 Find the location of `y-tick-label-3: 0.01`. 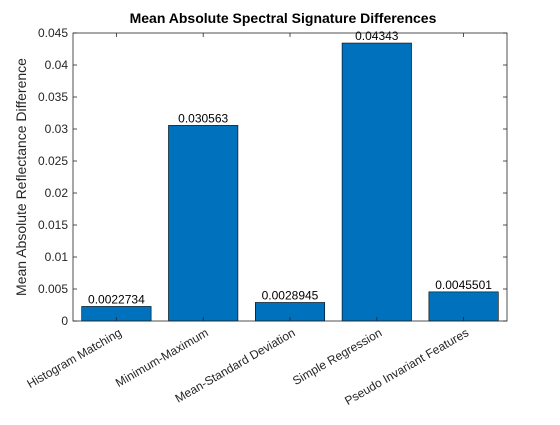

y-tick-label-3: 0.01 is located at coordinates (57, 257).